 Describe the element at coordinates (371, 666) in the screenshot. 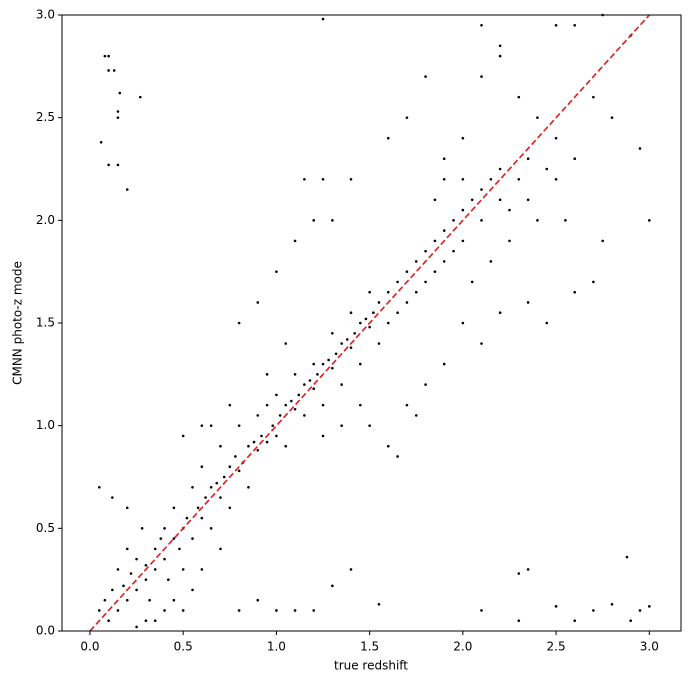

I see `x-axis-label: true redshift` at that location.